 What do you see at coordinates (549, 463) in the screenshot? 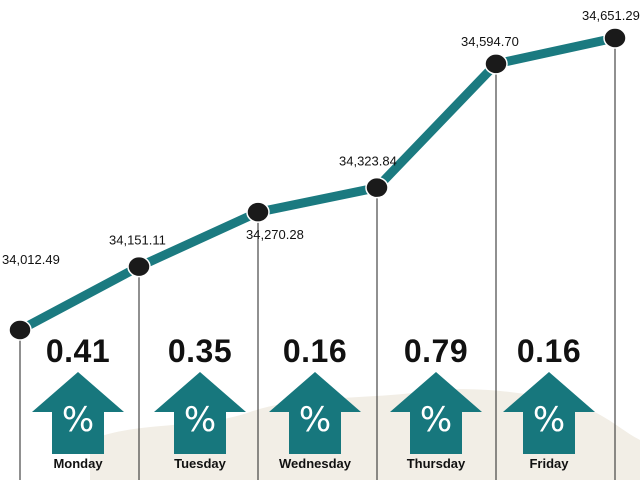
I see `day-label: Friday` at bounding box center [549, 463].